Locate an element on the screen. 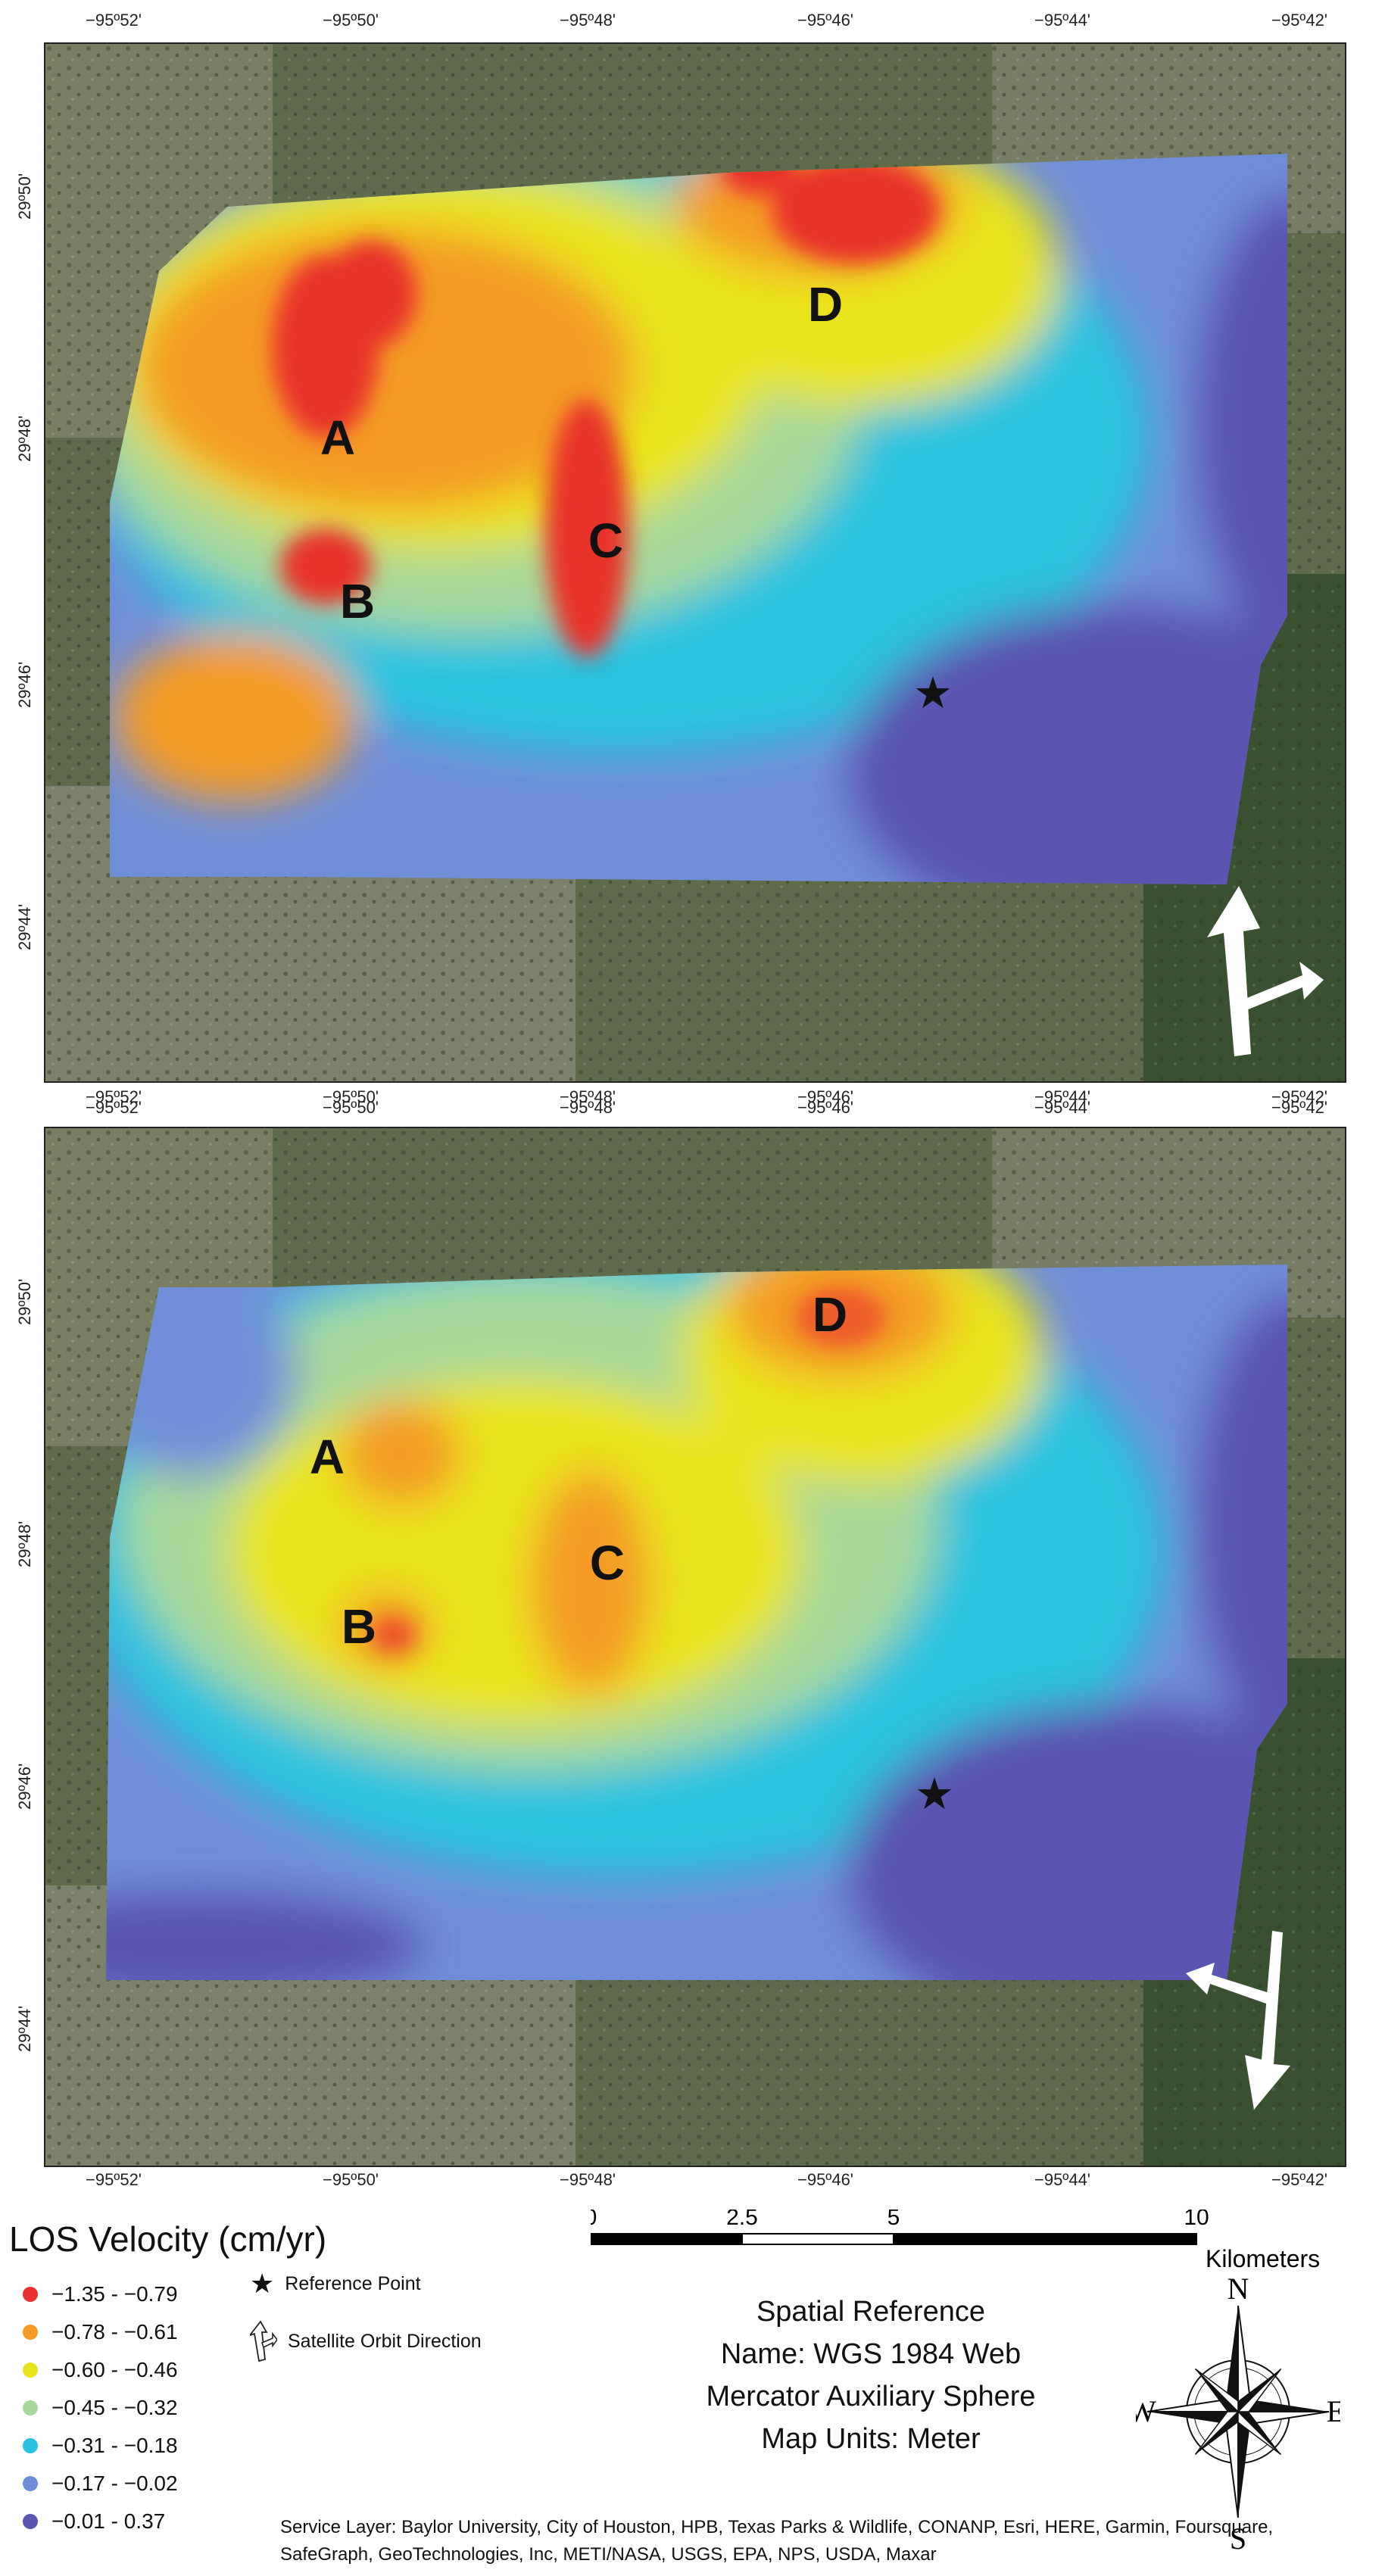 This screenshot has width=1385, height=2576. orbit-arrow-outline-icon is located at coordinates (263, 2341).